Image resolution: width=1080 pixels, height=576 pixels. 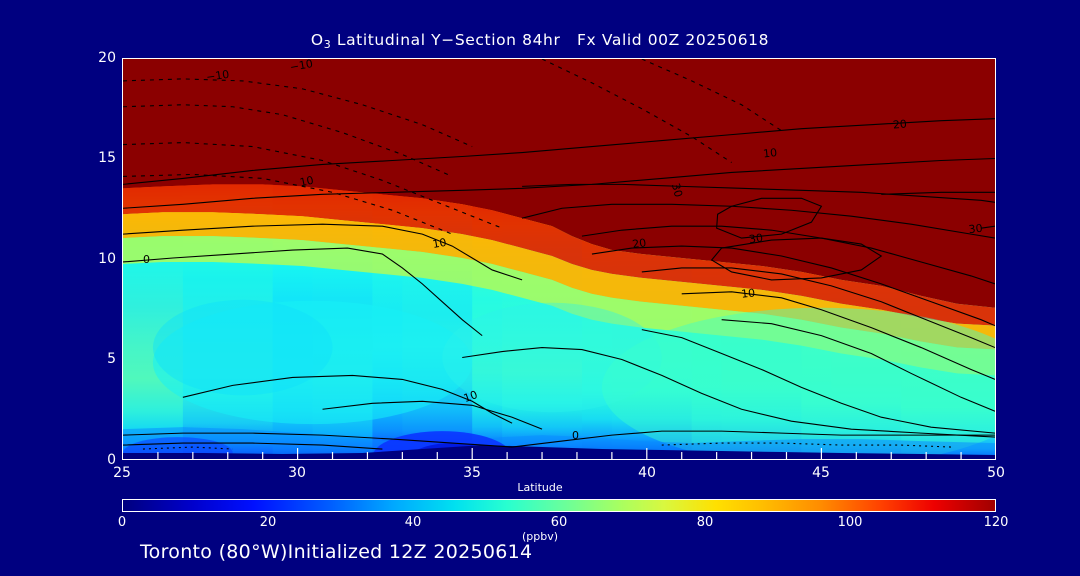 I want to click on y-tick-labels: 20 15 10 5 0, so click(x=91, y=288).